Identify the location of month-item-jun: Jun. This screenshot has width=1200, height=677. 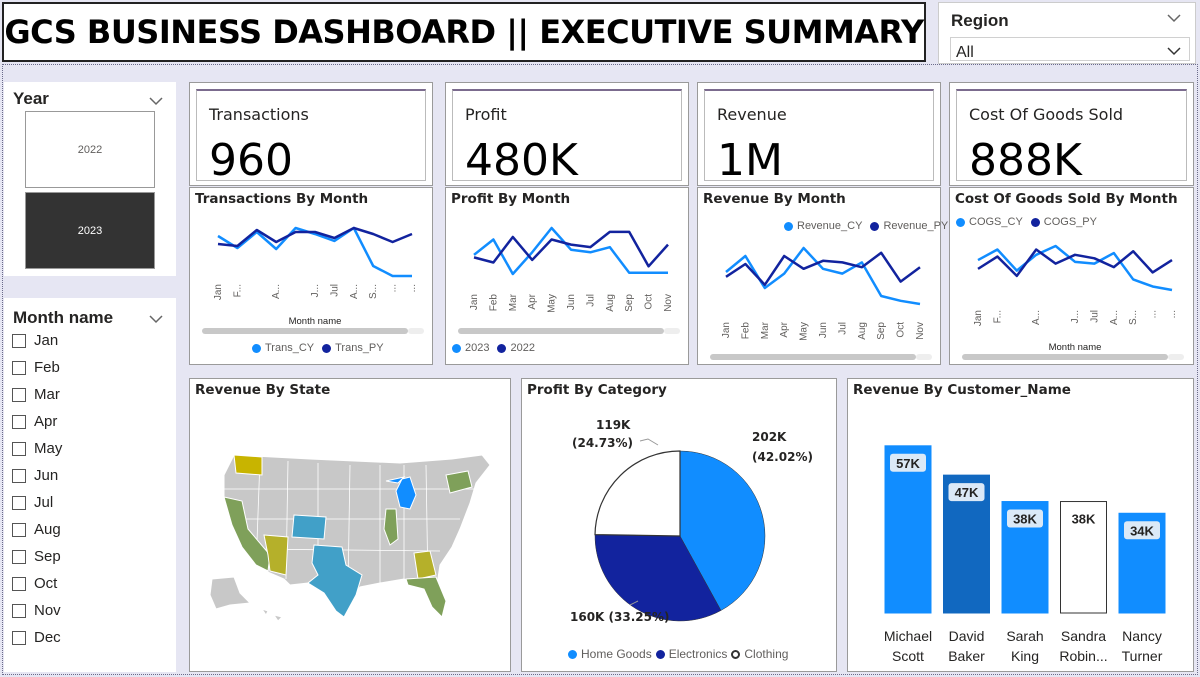
(35, 475).